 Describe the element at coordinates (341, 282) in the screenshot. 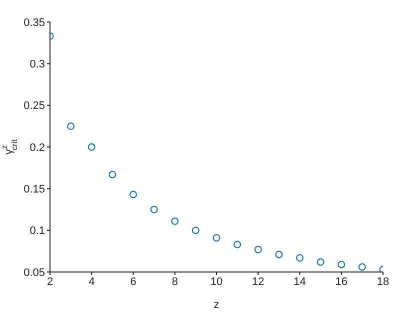

I see `x-tick-label: 16` at that location.